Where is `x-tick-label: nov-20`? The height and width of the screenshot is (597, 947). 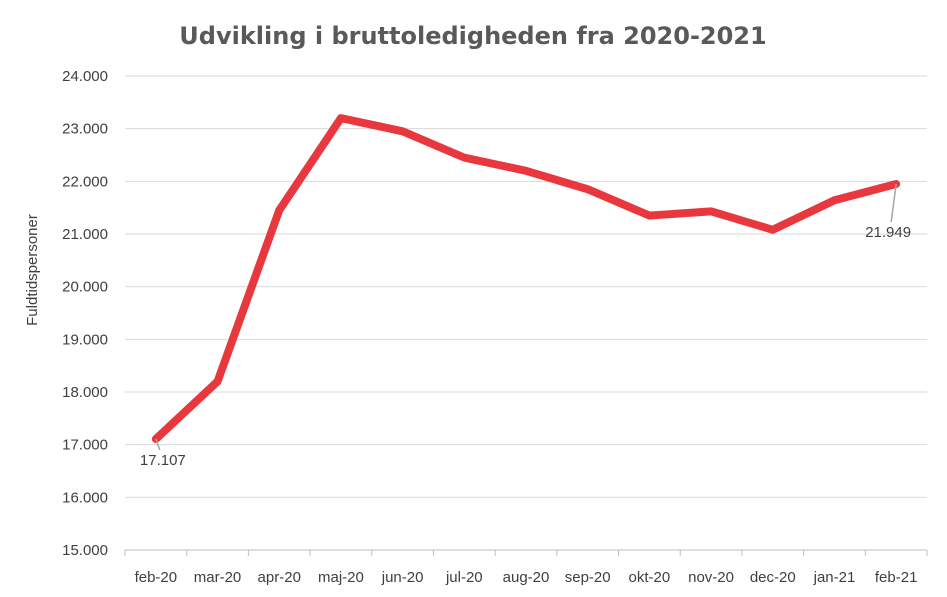
x-tick-label: nov-20 is located at coordinates (711, 577).